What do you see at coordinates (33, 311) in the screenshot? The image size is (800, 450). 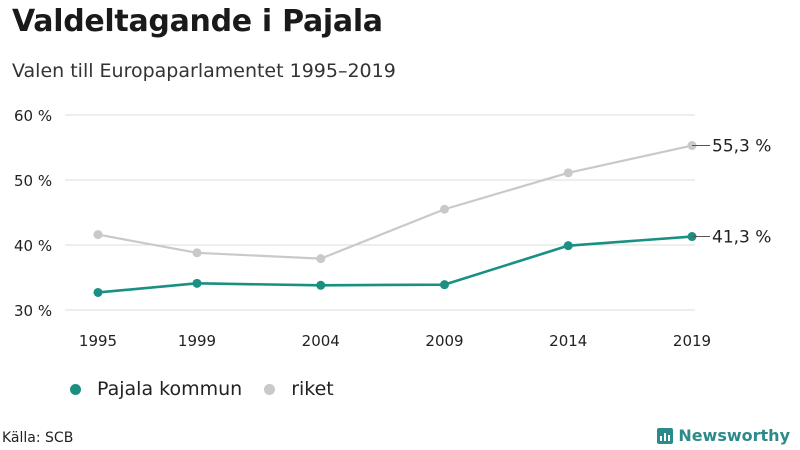 I see `y-tick-label: 30 %` at bounding box center [33, 311].